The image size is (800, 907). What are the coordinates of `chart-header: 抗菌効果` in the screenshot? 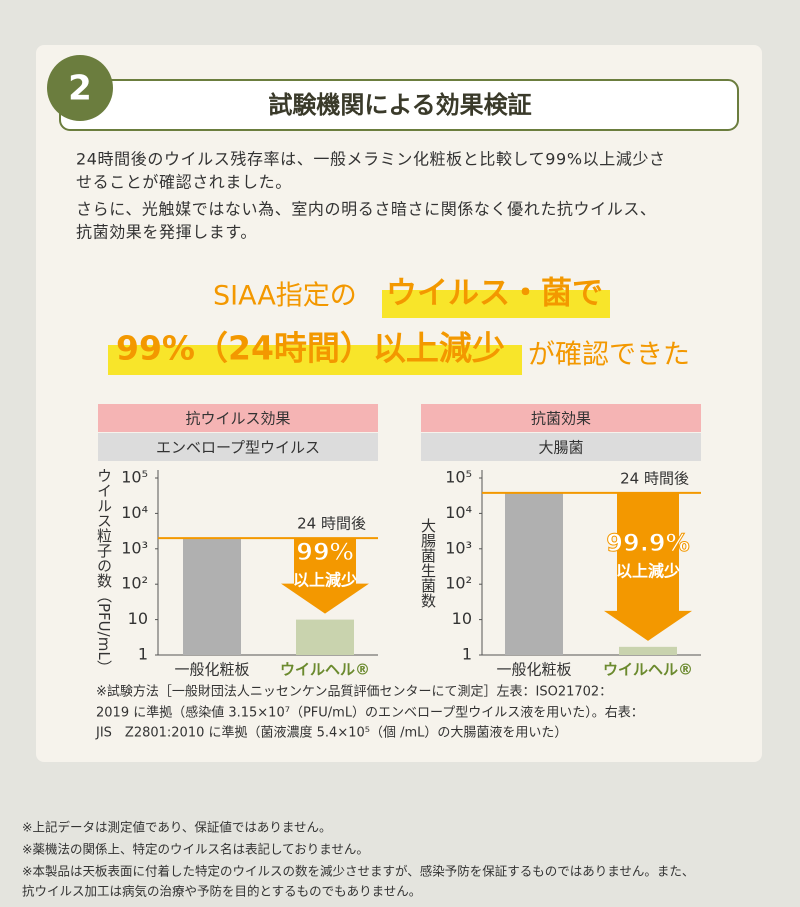 It's located at (561, 419).